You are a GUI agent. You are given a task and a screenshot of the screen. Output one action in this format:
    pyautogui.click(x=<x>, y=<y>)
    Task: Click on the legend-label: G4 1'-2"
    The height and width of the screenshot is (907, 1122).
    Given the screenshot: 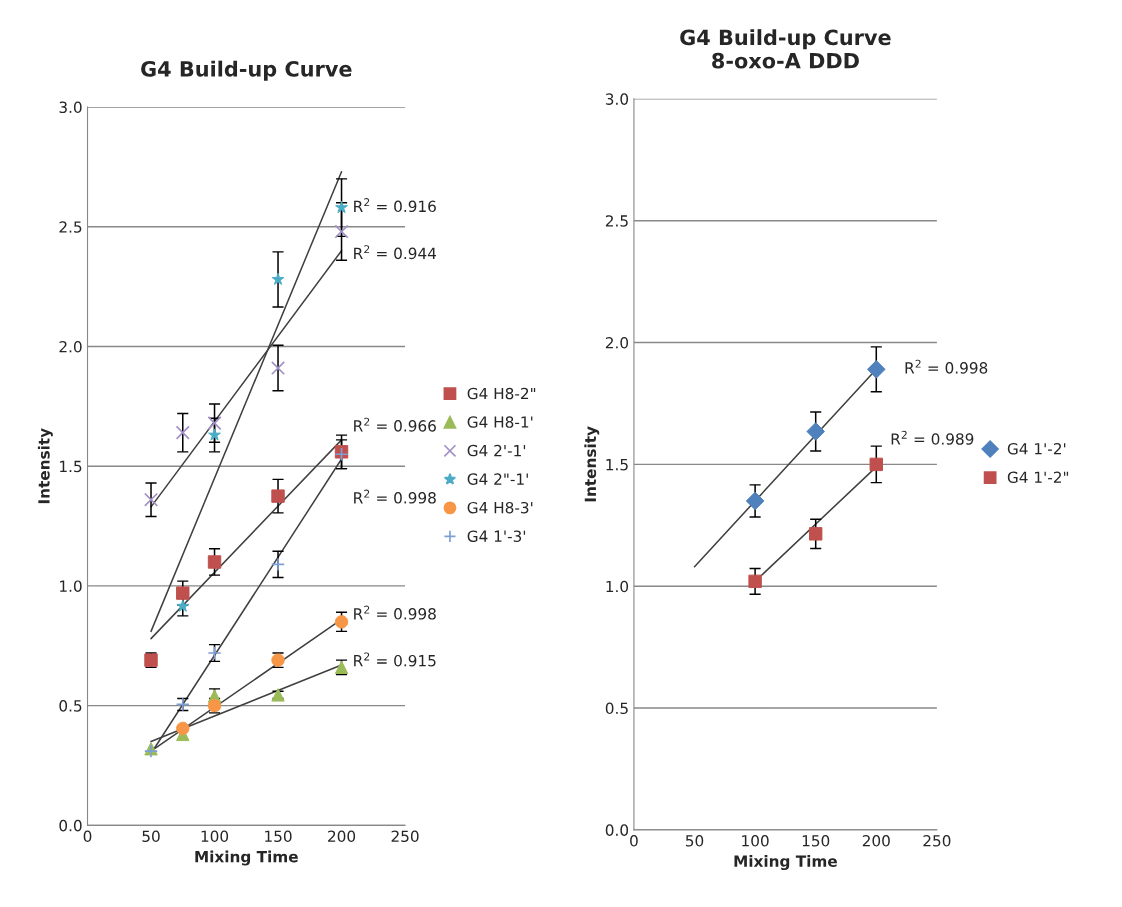 What is the action you would take?
    pyautogui.click(x=1038, y=477)
    